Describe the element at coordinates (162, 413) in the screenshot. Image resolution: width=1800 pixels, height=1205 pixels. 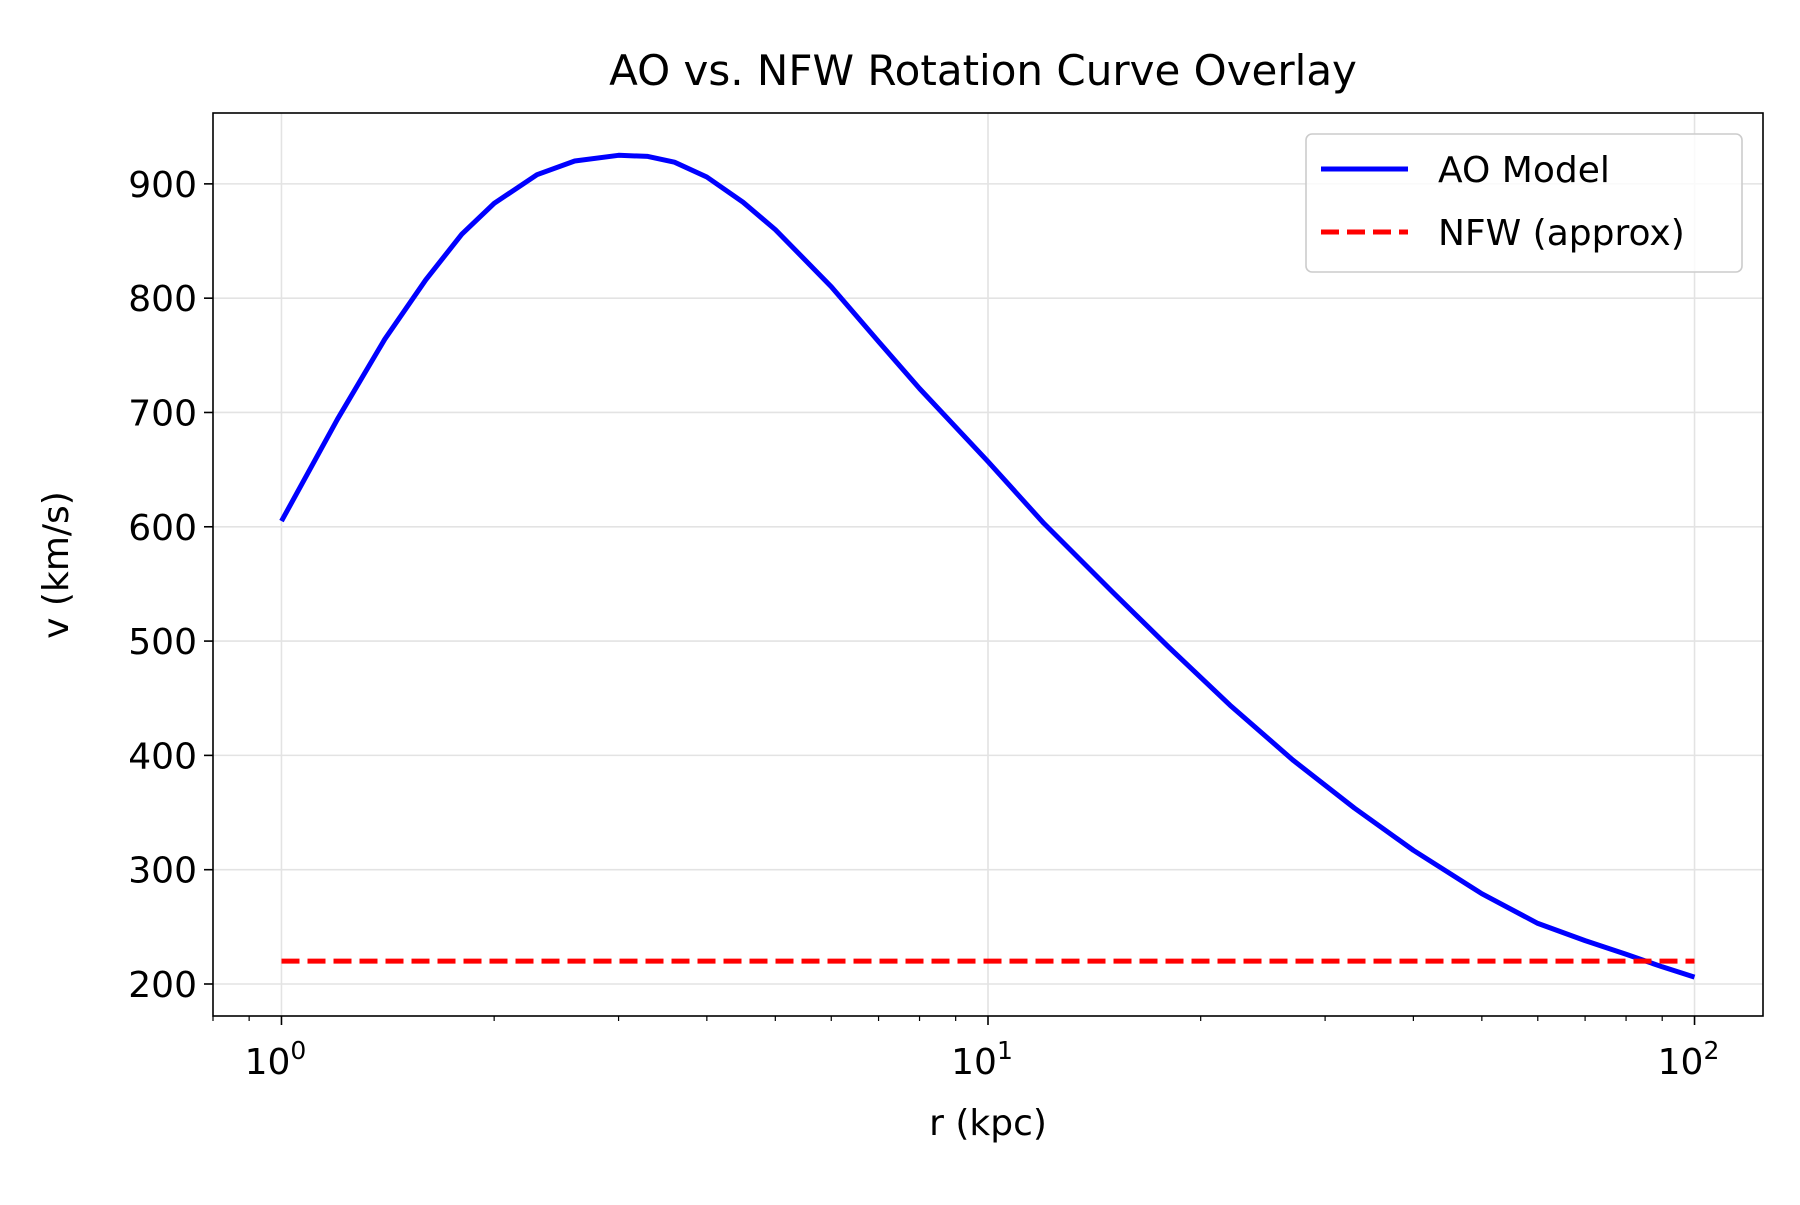
I see `y-tick-label: 700` at that location.